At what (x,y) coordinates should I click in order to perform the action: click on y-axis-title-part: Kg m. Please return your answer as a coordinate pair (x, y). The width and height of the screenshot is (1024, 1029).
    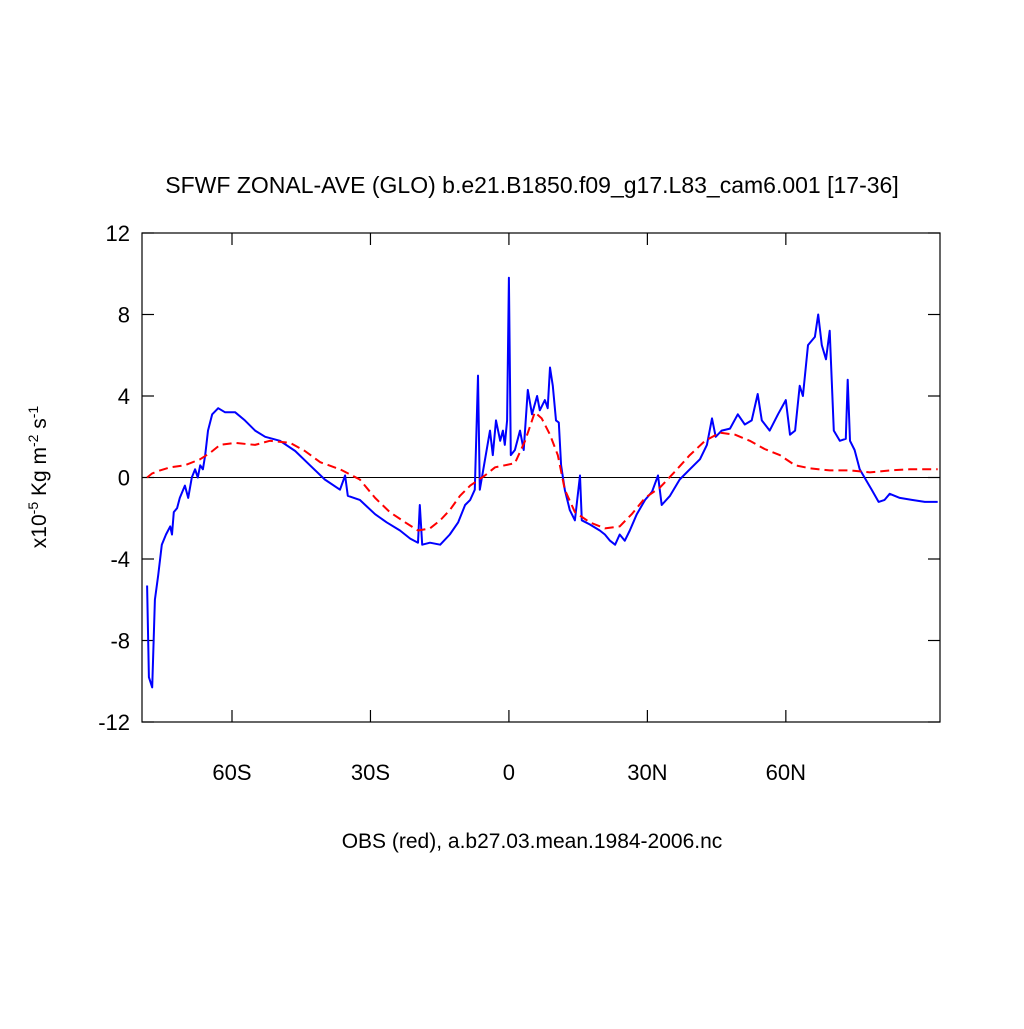
    Looking at the image, I should click on (39, 474).